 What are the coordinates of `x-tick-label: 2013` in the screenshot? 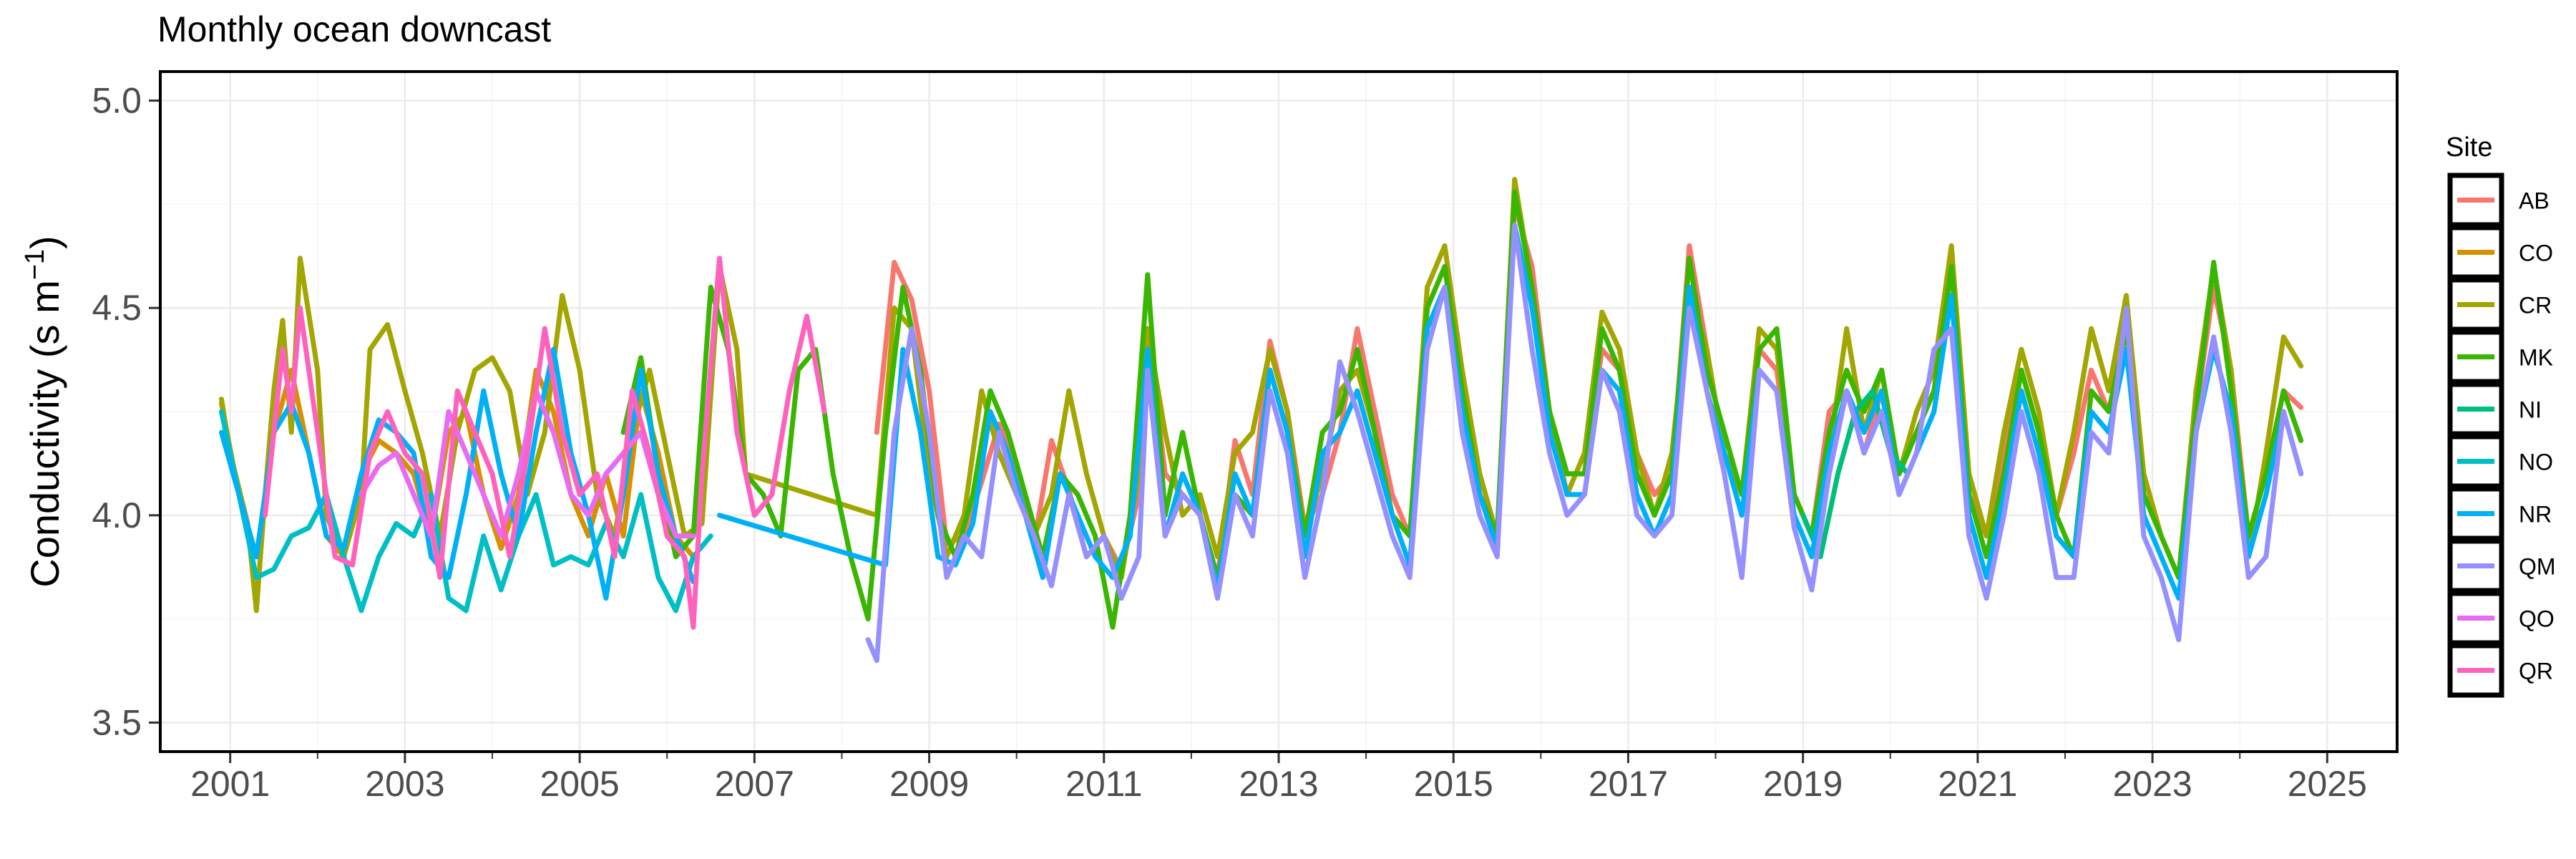 It's located at (1278, 784).